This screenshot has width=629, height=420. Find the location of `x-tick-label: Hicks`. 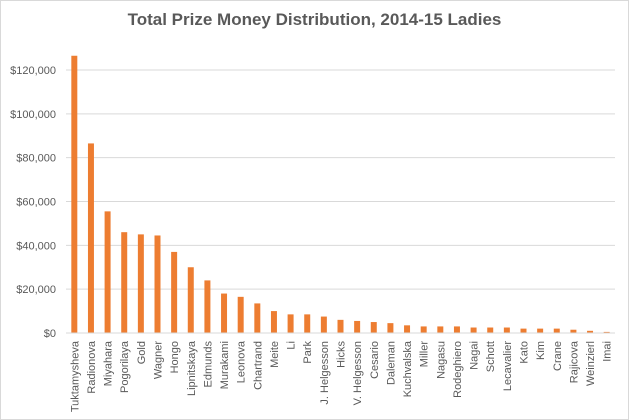

x-tick-label: Hicks is located at coordinates (342, 354).